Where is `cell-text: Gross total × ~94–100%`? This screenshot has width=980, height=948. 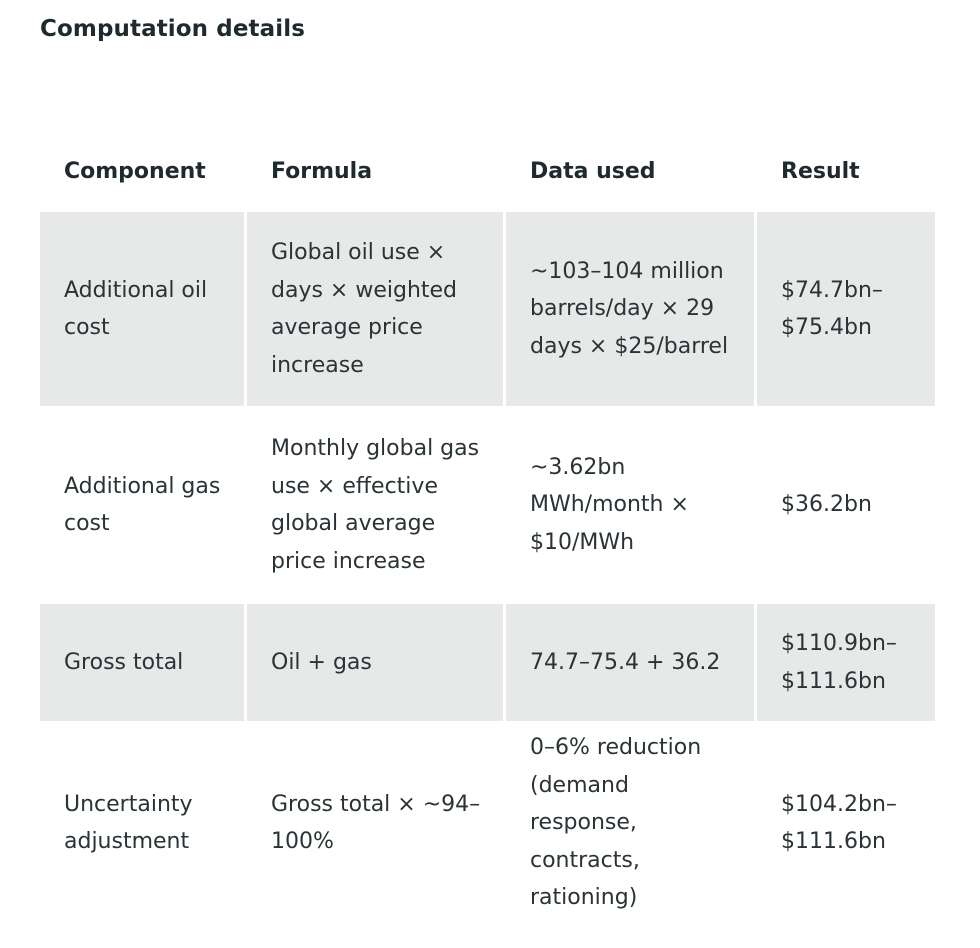 cell-text: Gross total × ~94–100% is located at coordinates (376, 823).